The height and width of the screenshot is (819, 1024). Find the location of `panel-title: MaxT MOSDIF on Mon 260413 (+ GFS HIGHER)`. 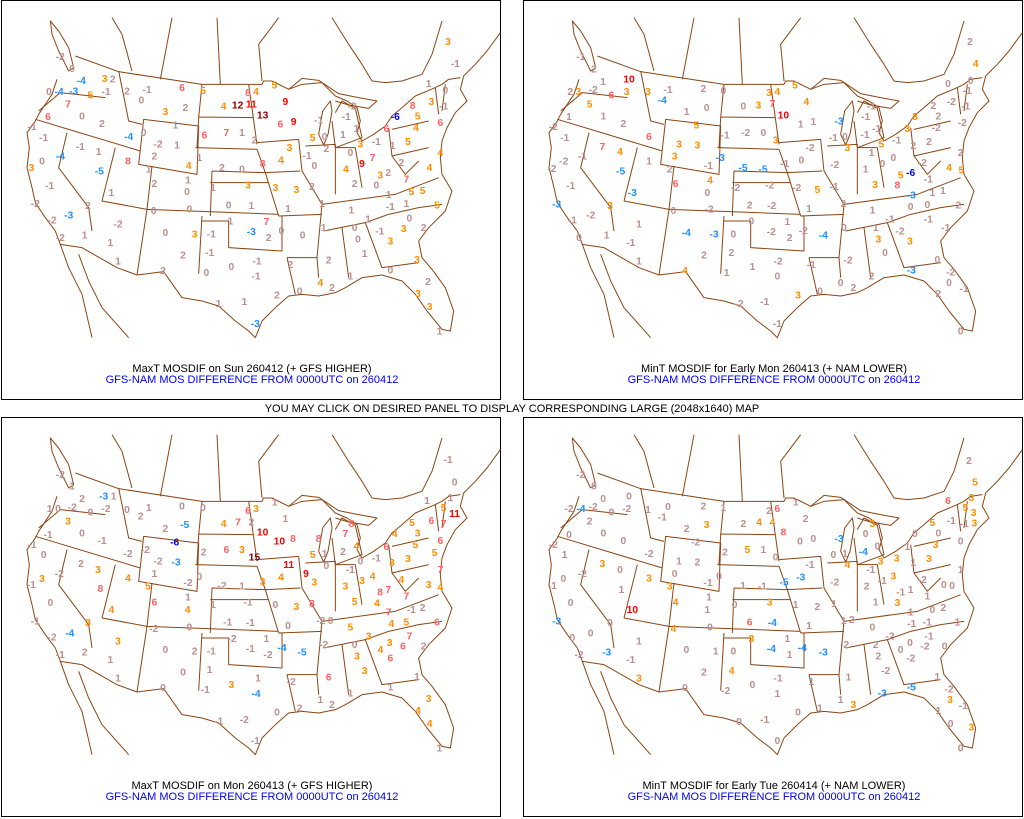

panel-title: MaxT MOSDIF on Mon 260413 (+ GFS HIGHER) is located at coordinates (252, 786).